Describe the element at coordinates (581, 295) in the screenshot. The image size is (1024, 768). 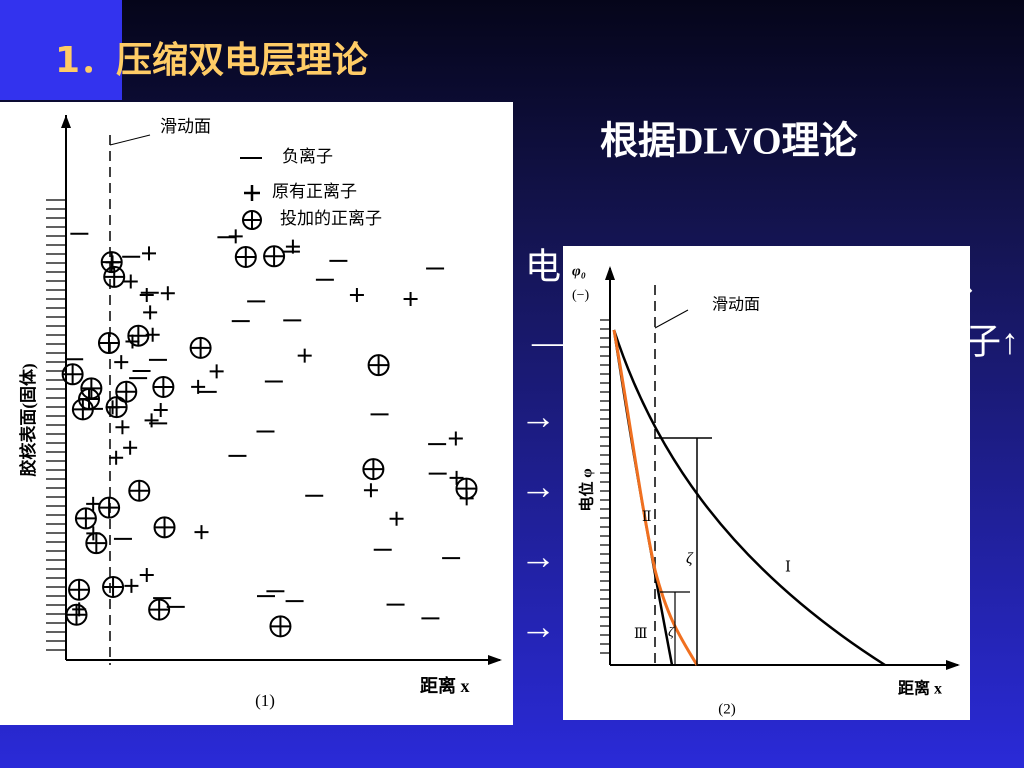
I see `label: (−)` at that location.